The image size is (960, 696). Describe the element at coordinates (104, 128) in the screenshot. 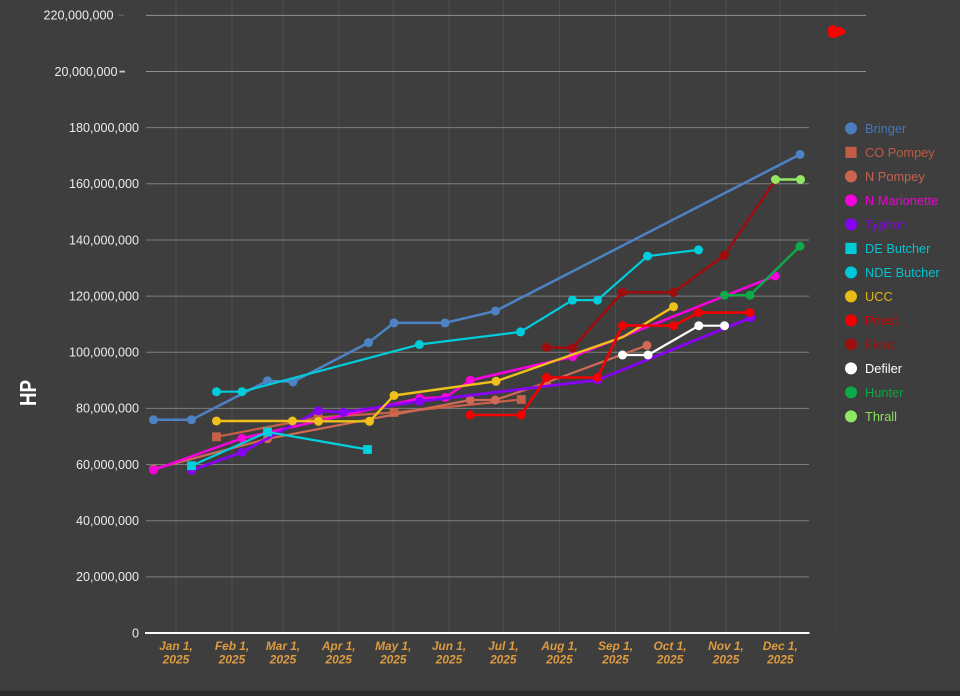

I see `svg-text: 180,000,000` at that location.